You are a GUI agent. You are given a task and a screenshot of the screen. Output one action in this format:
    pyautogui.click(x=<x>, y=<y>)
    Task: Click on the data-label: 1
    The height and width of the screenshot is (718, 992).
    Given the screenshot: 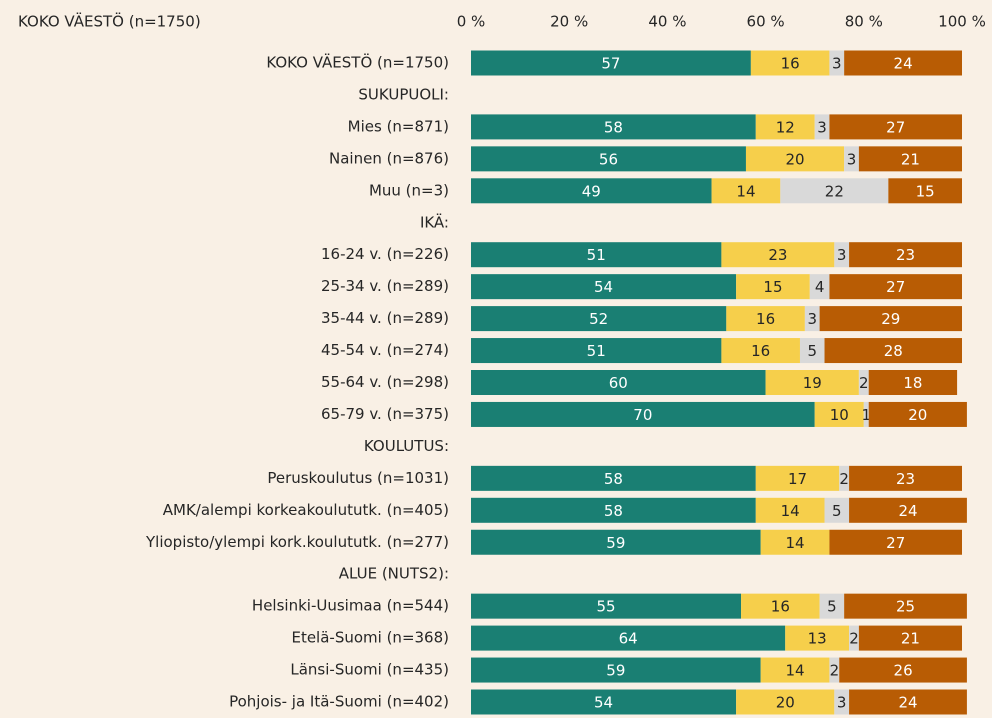 What is the action you would take?
    pyautogui.click(x=866, y=415)
    